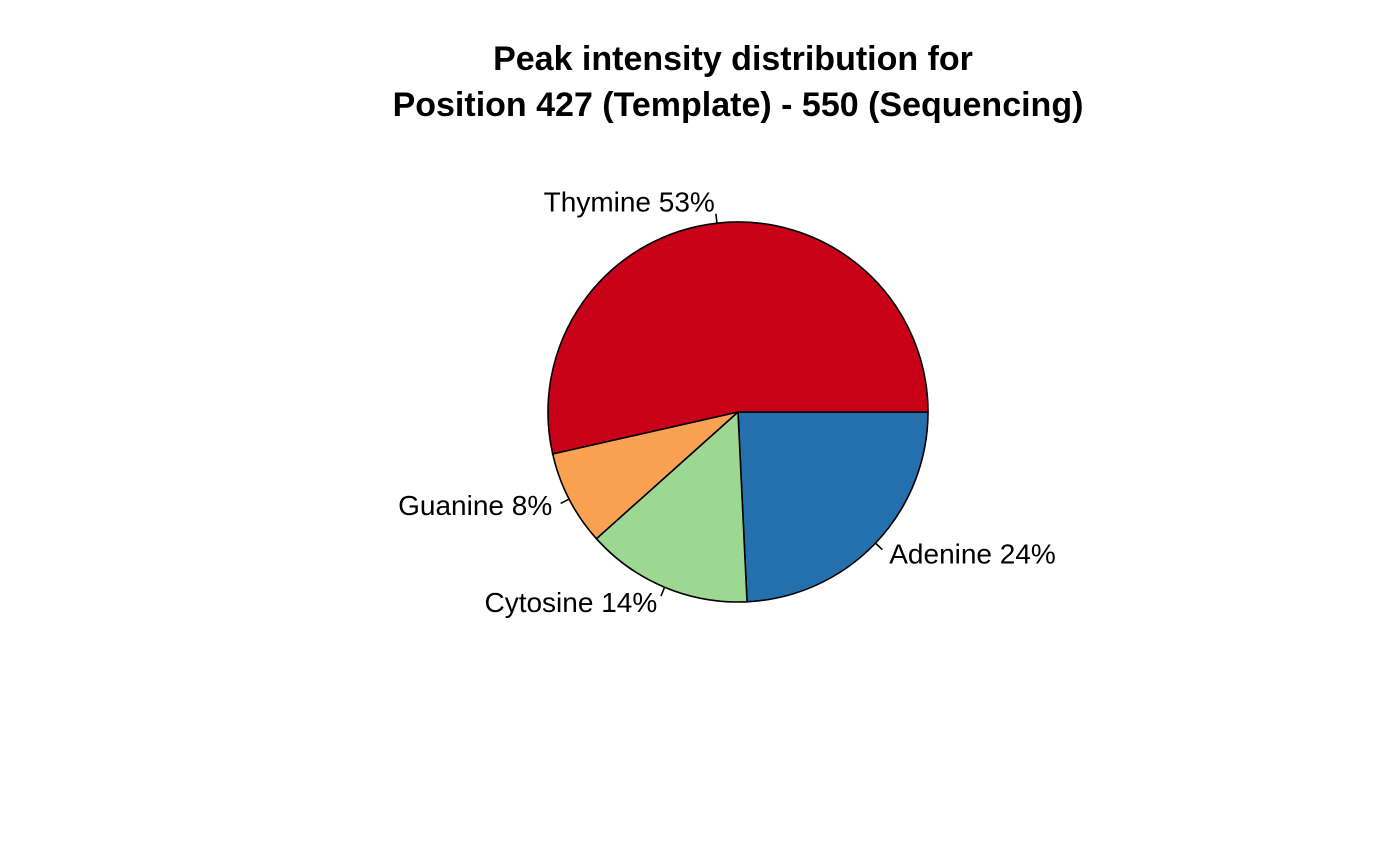  What do you see at coordinates (570, 602) in the screenshot?
I see `slice-label-cytosine: Cytosine 14%` at bounding box center [570, 602].